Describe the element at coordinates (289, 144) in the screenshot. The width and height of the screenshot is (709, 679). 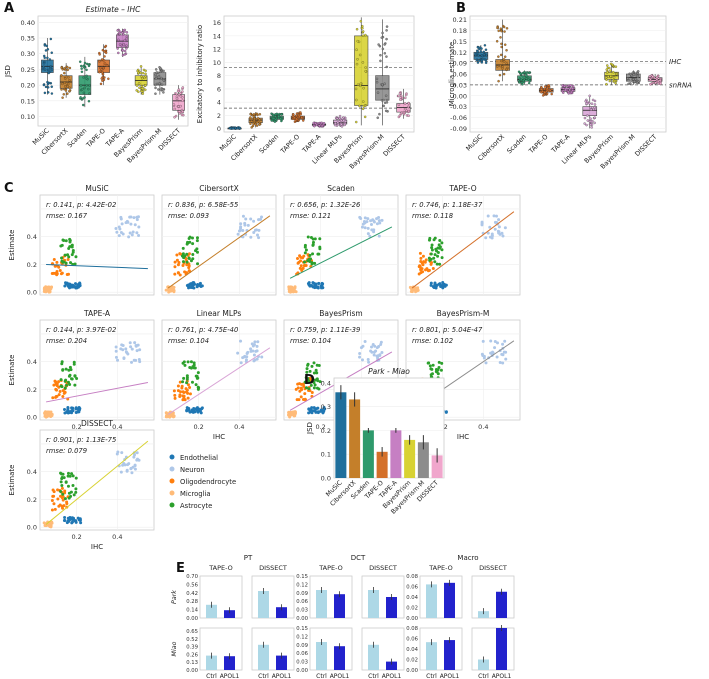
I see `x-tick-label: TAPE-O` at that location.